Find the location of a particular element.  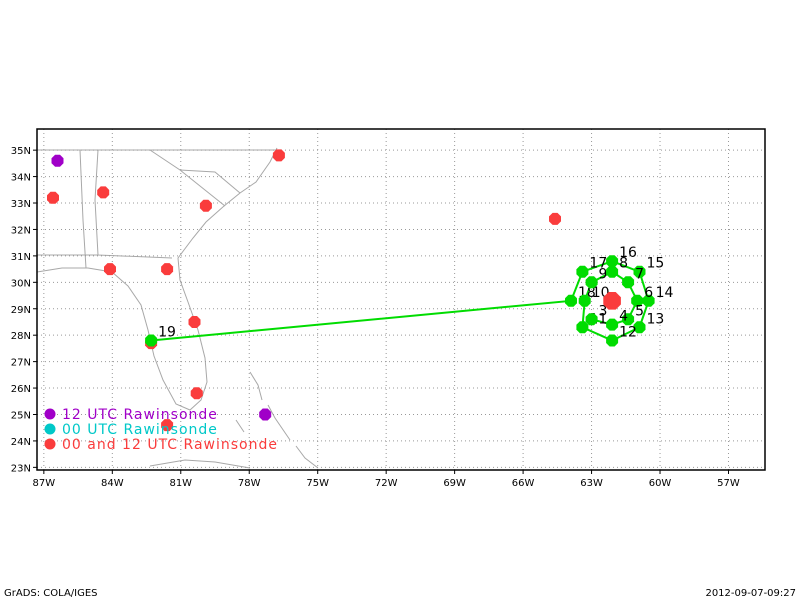

dropsonde-label: 13 is located at coordinates (655, 319).